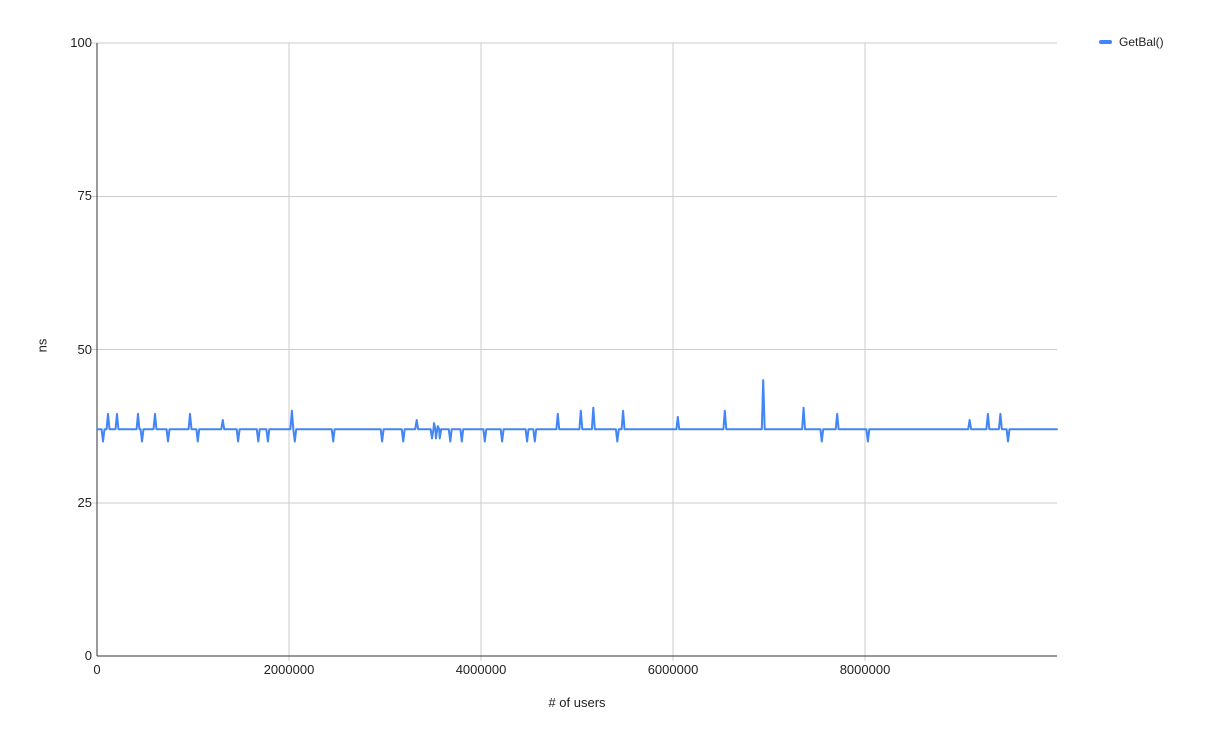 This screenshot has height=746, width=1206. I want to click on legend: GetBal(), so click(1131, 42).